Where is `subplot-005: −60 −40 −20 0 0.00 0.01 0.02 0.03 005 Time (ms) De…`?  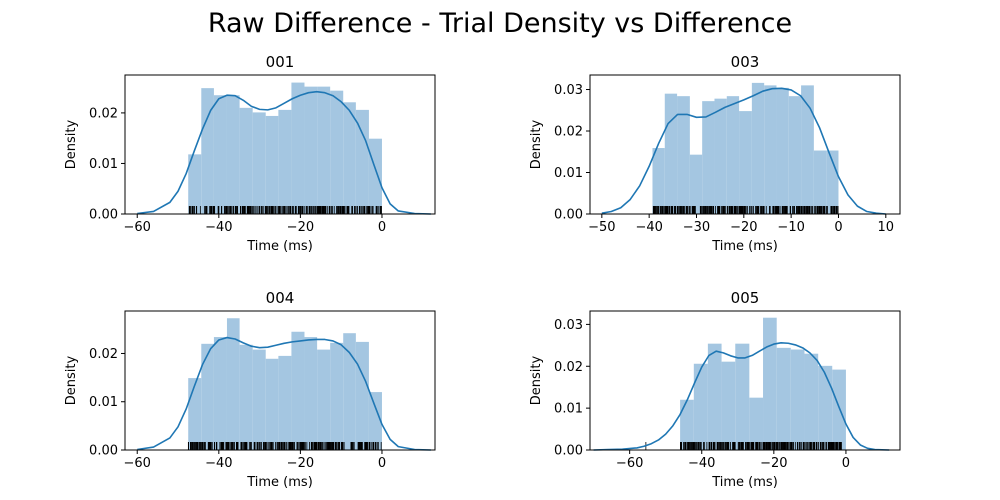
subplot-005: −60 −40 −20 0 0.00 0.01 0.02 0.03 005 Time (ms) De… is located at coordinates (715, 389).